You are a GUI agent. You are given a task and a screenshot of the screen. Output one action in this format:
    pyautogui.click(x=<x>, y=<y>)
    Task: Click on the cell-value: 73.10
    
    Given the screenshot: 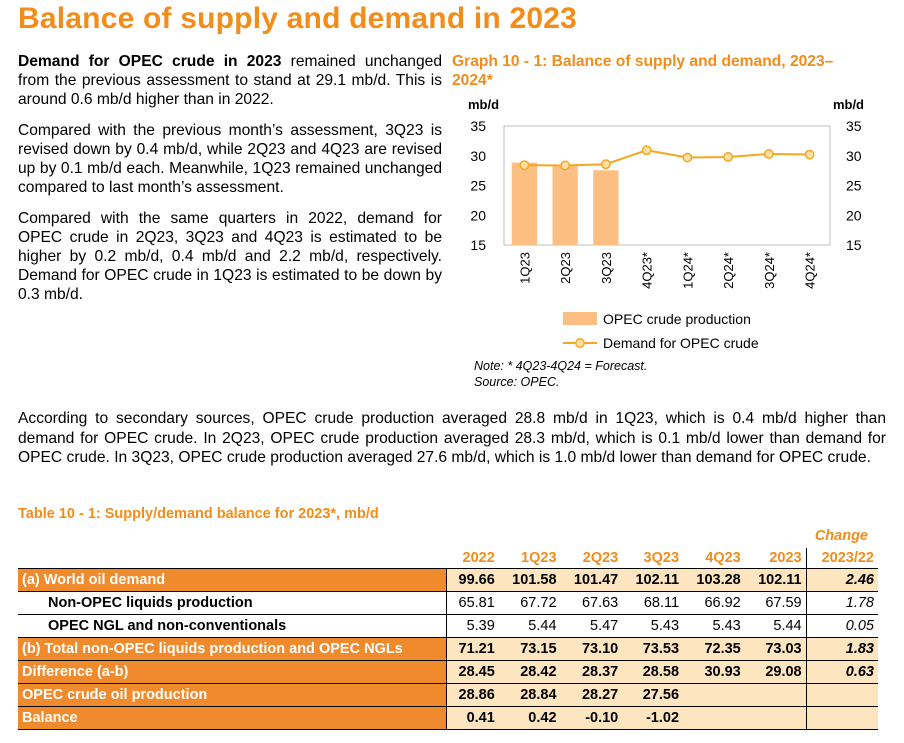 What is the action you would take?
    pyautogui.click(x=591, y=649)
    